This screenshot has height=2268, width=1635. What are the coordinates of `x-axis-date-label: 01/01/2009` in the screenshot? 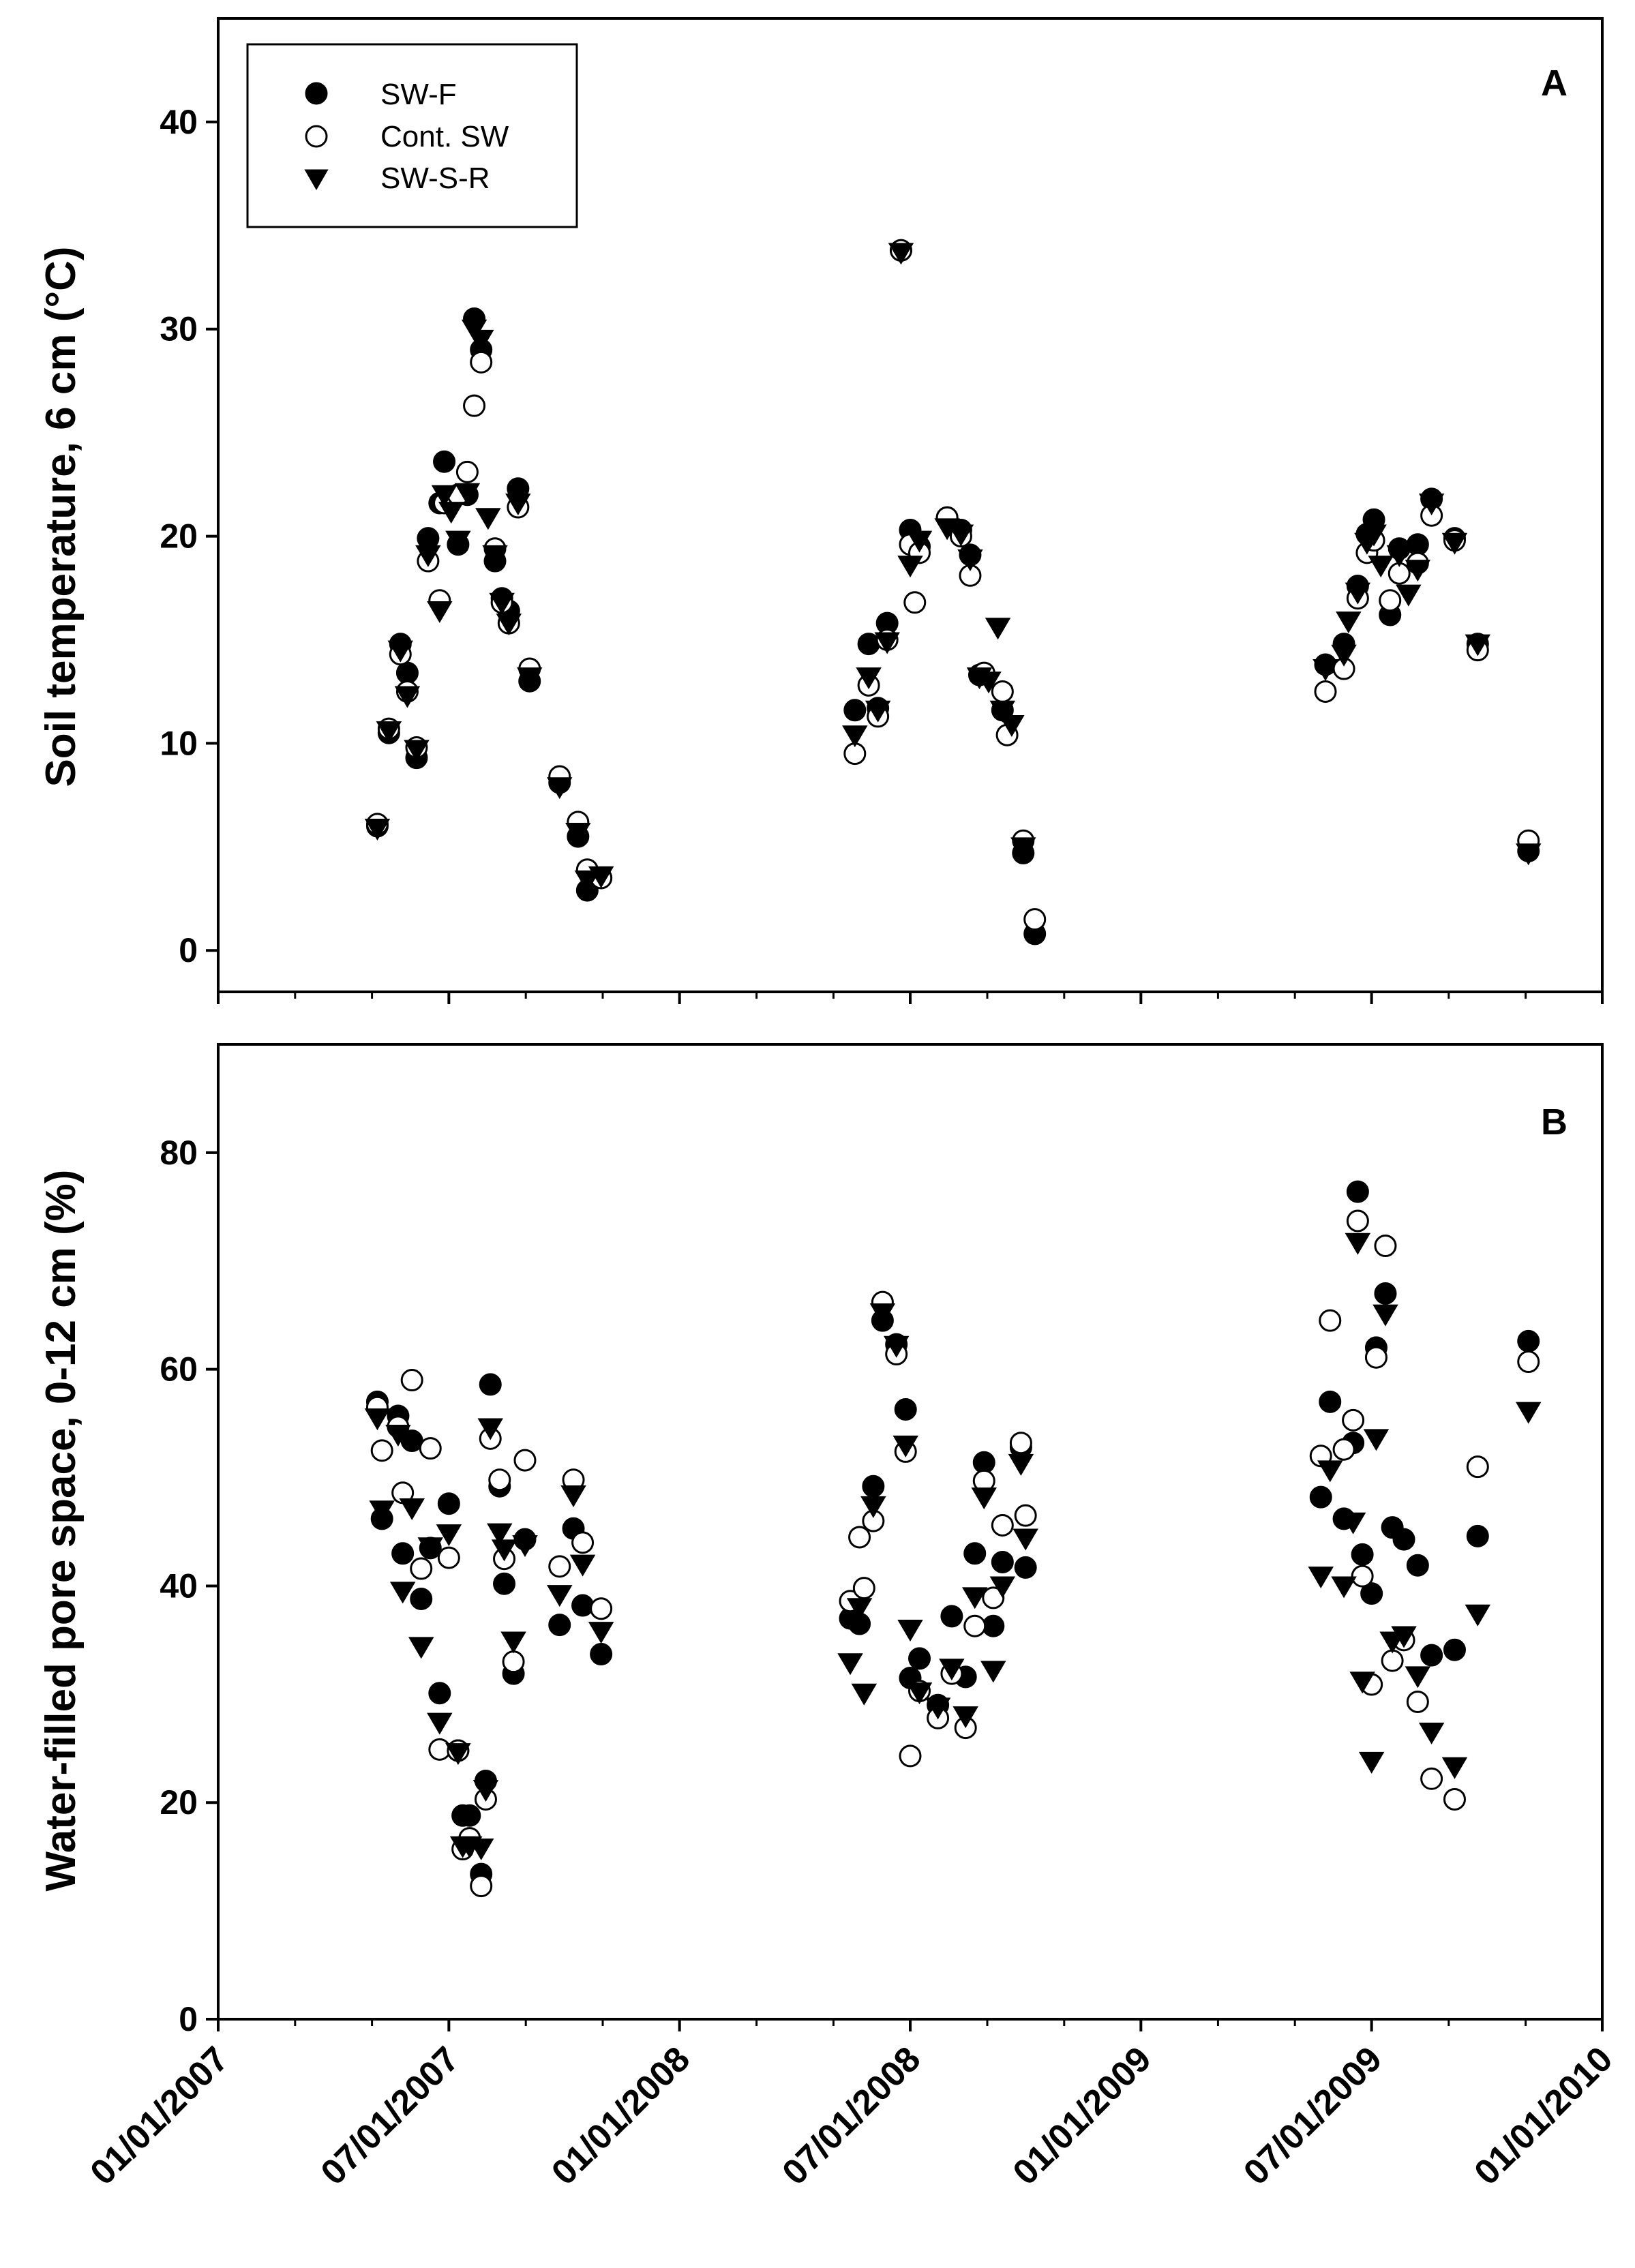 It's located at (1082, 2116).